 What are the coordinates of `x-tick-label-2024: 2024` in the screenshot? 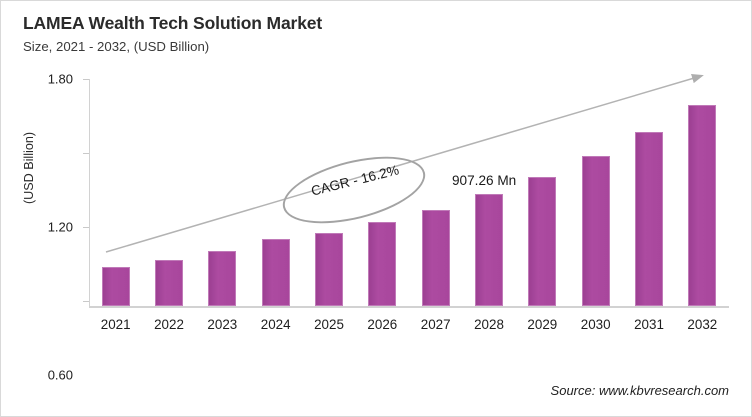 It's located at (275, 324).